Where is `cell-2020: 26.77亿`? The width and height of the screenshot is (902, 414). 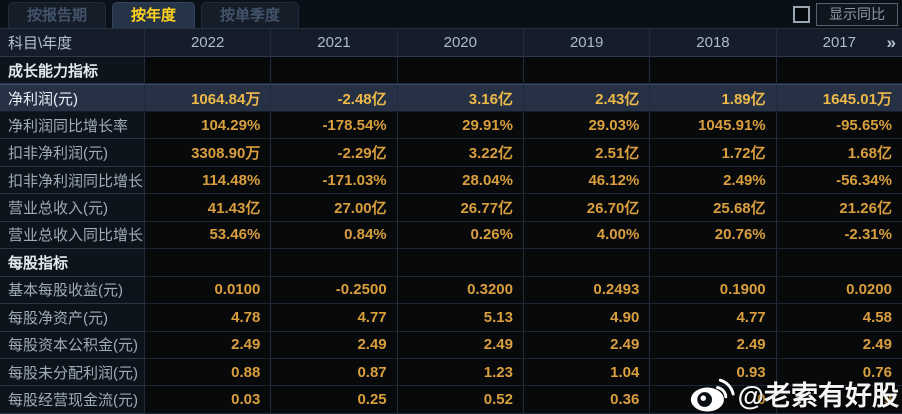
cell-2020: 26.77亿 is located at coordinates (460, 208).